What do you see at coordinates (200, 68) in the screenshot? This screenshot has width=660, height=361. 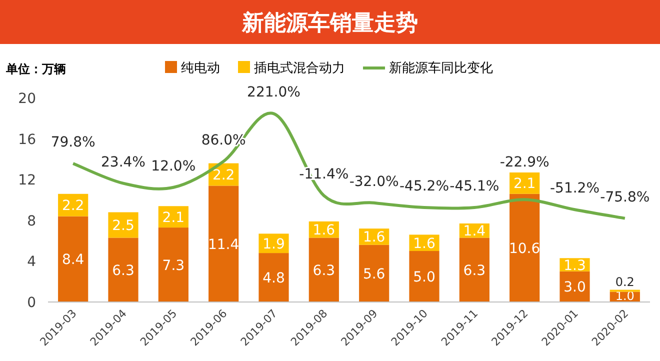 I see `legend-label: 纯电动` at bounding box center [200, 68].